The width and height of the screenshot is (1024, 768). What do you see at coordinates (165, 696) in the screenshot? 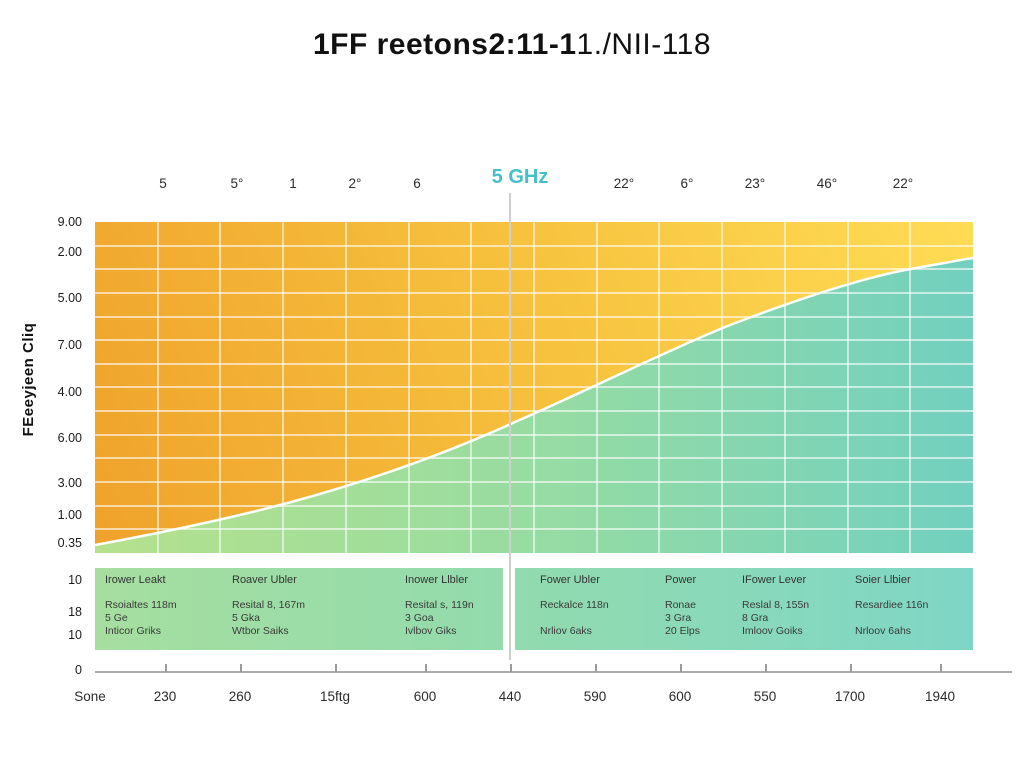
I see `x-axis-tick-label: 230` at bounding box center [165, 696].